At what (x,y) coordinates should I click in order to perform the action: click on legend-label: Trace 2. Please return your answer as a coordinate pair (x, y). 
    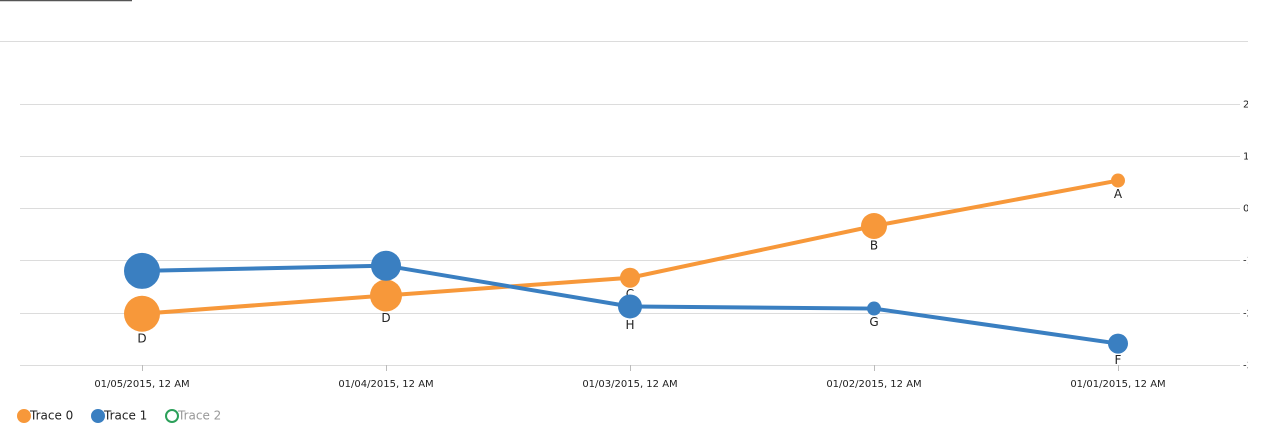
    Looking at the image, I should click on (199, 416).